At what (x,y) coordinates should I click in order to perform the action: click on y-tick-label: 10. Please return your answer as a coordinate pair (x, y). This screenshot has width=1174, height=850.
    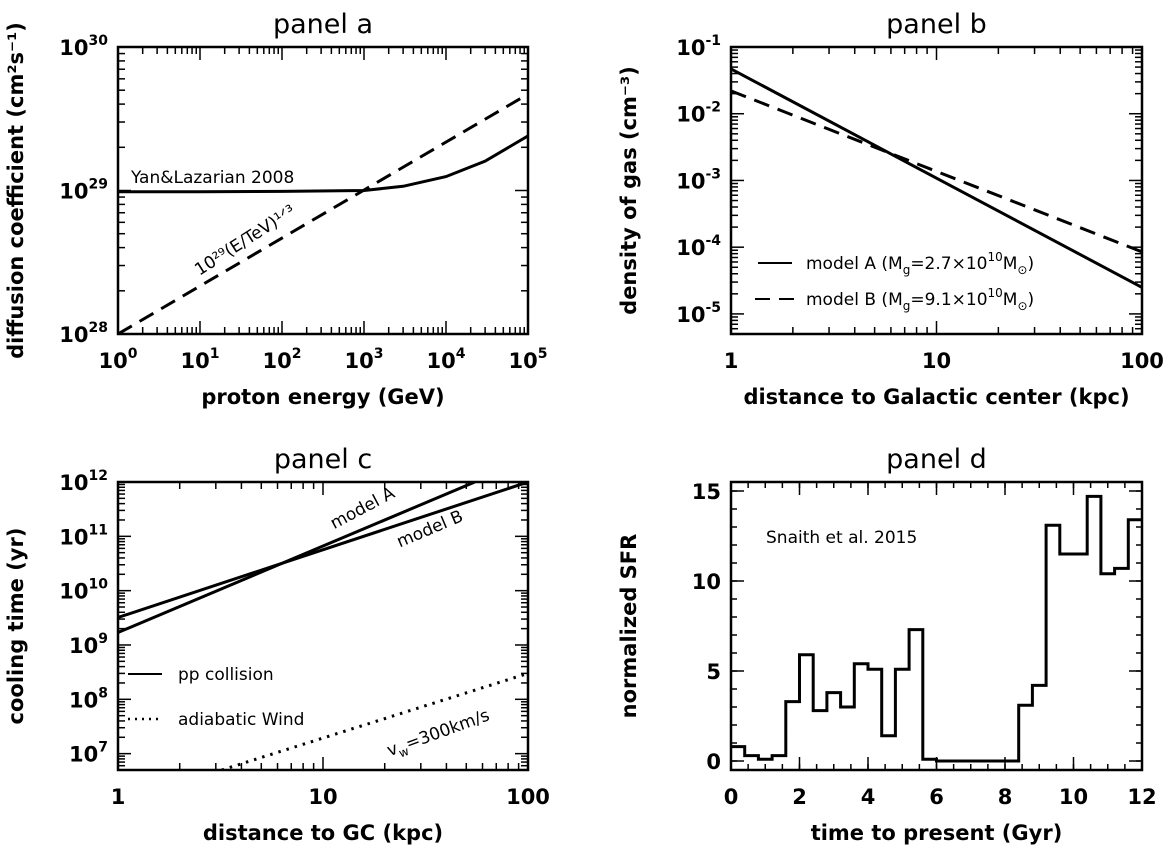
    Looking at the image, I should click on (706, 582).